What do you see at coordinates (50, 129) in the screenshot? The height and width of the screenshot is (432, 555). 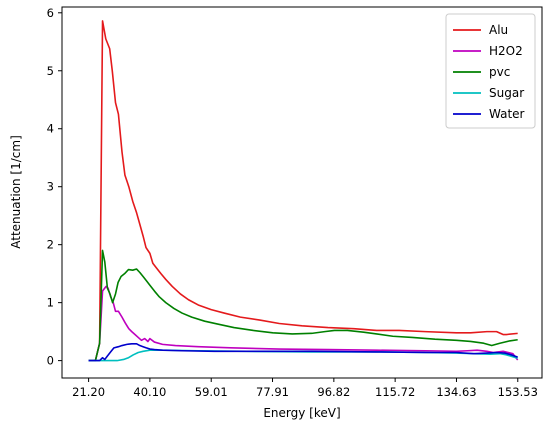 I see `y-tick-label: 4` at bounding box center [50, 129].